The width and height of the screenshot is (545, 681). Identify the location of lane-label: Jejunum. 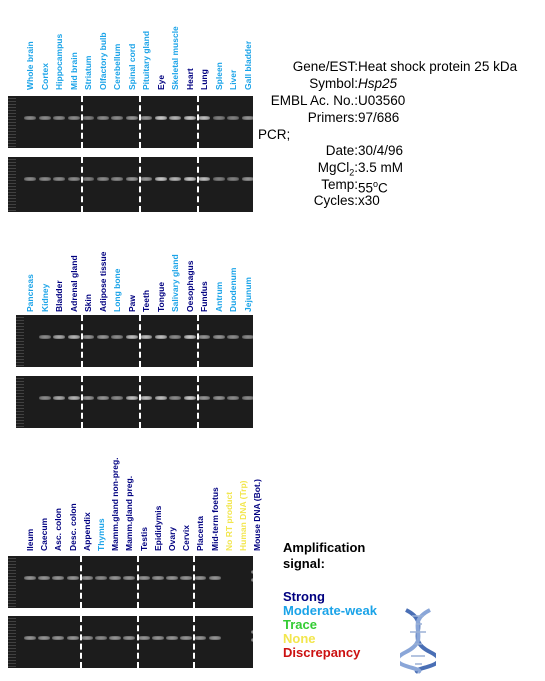
(247, 294).